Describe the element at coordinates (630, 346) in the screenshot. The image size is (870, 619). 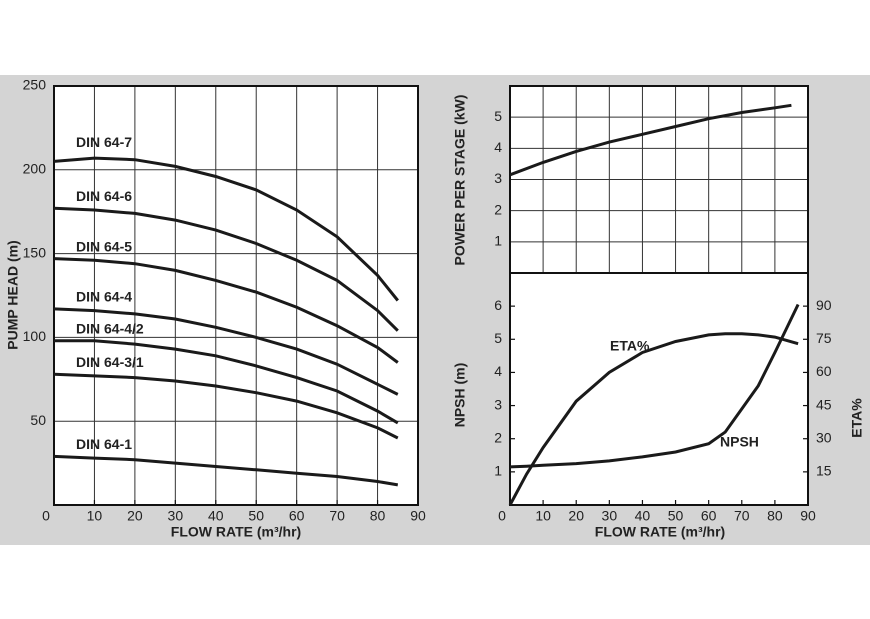
I see `series-label: ETA%` at that location.